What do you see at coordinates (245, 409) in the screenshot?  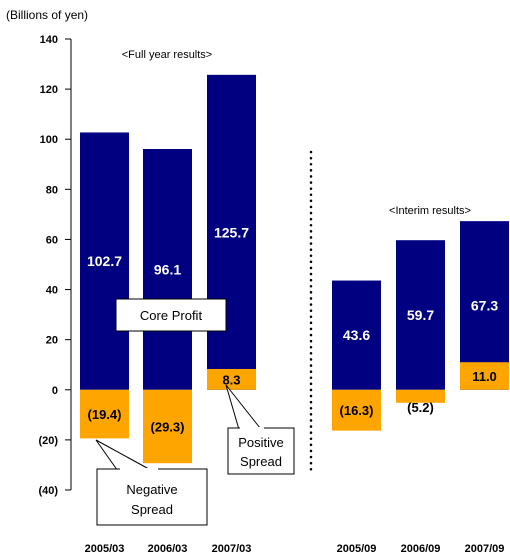 I see `positive-spread-pointer` at bounding box center [245, 409].